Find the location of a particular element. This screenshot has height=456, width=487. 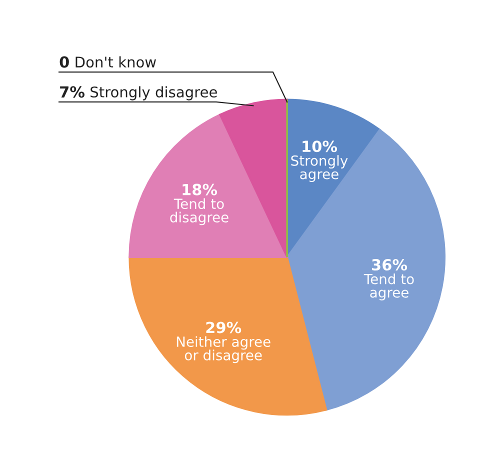

data-label: 7% is located at coordinates (72, 92).